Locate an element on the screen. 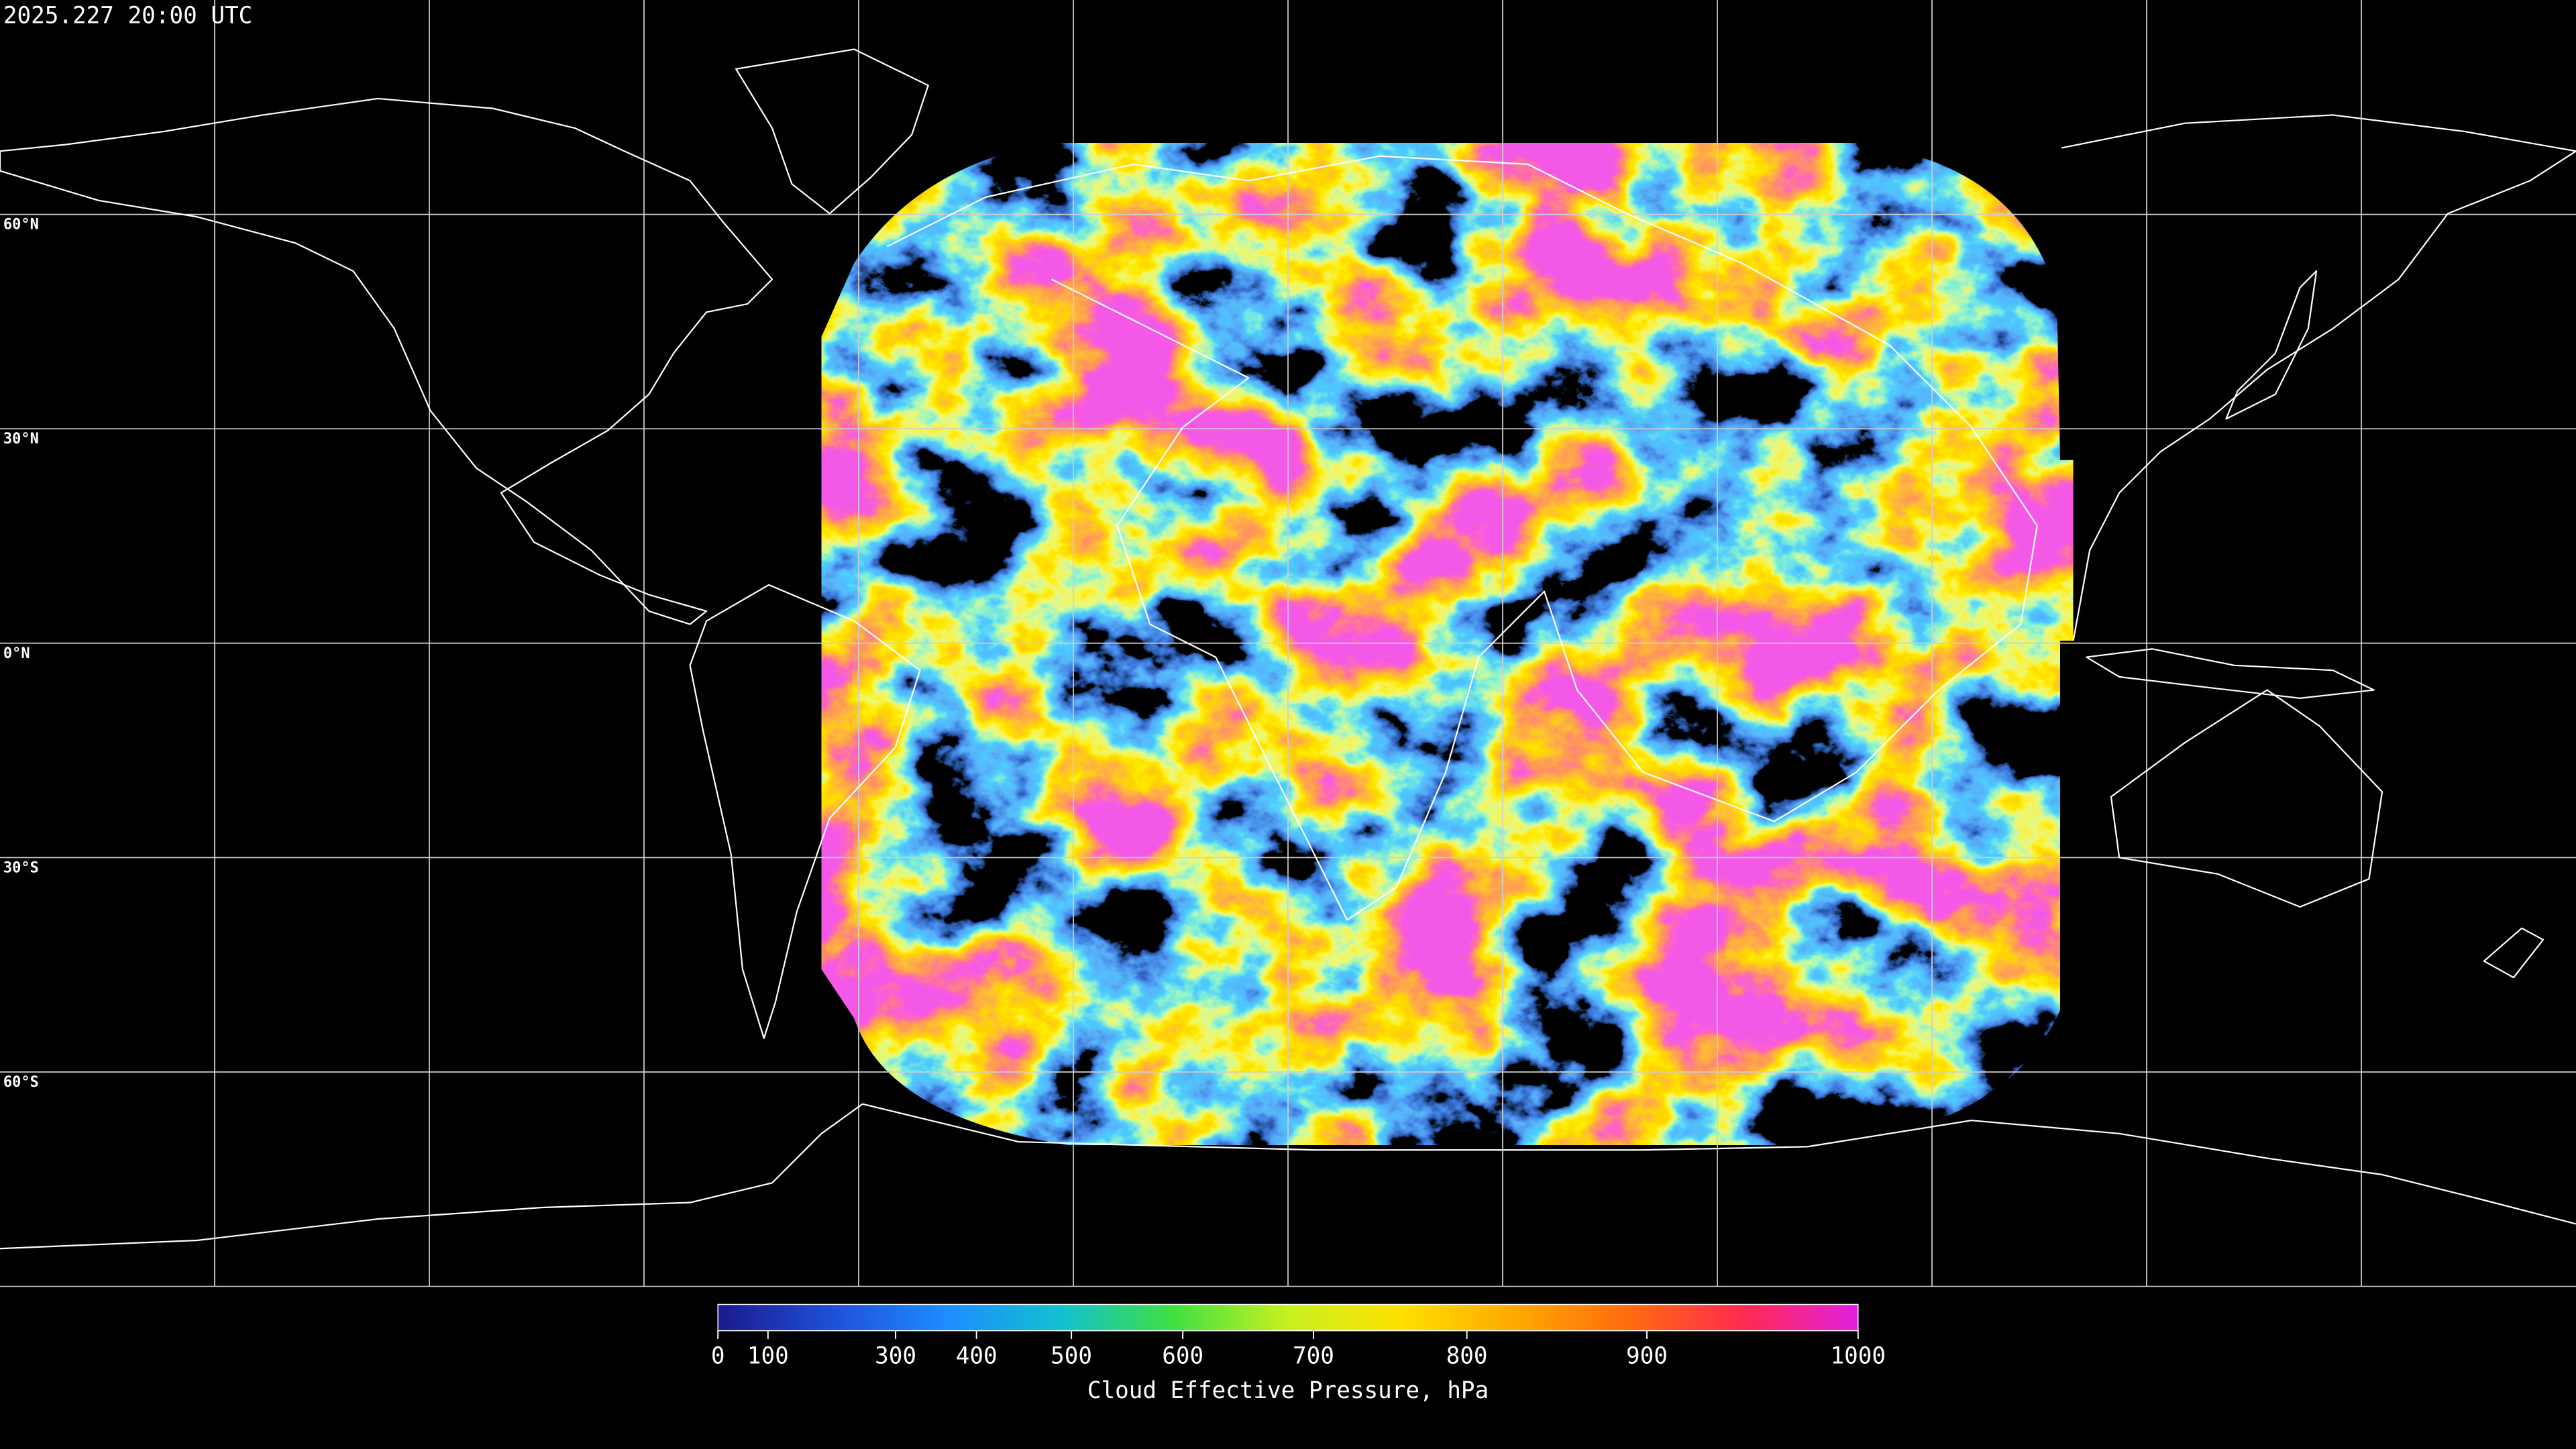 This screenshot has height=1449, width=2576. colorbar-tick-label: 800 is located at coordinates (1467, 1356).